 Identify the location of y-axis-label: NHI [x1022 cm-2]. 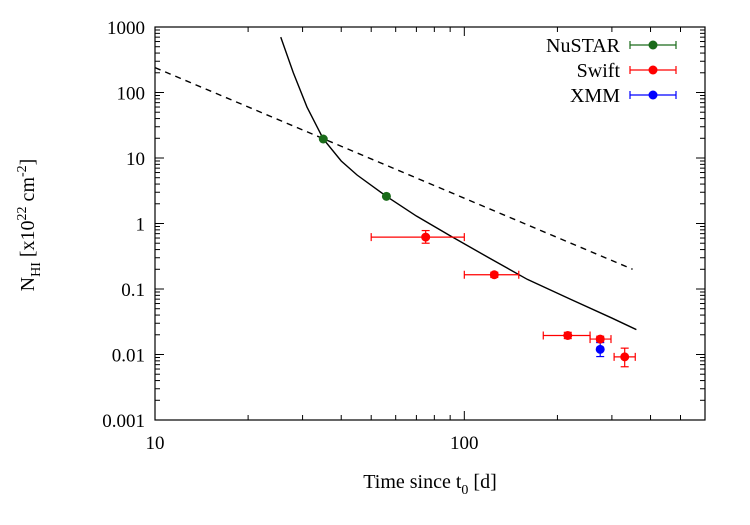
(29, 225).